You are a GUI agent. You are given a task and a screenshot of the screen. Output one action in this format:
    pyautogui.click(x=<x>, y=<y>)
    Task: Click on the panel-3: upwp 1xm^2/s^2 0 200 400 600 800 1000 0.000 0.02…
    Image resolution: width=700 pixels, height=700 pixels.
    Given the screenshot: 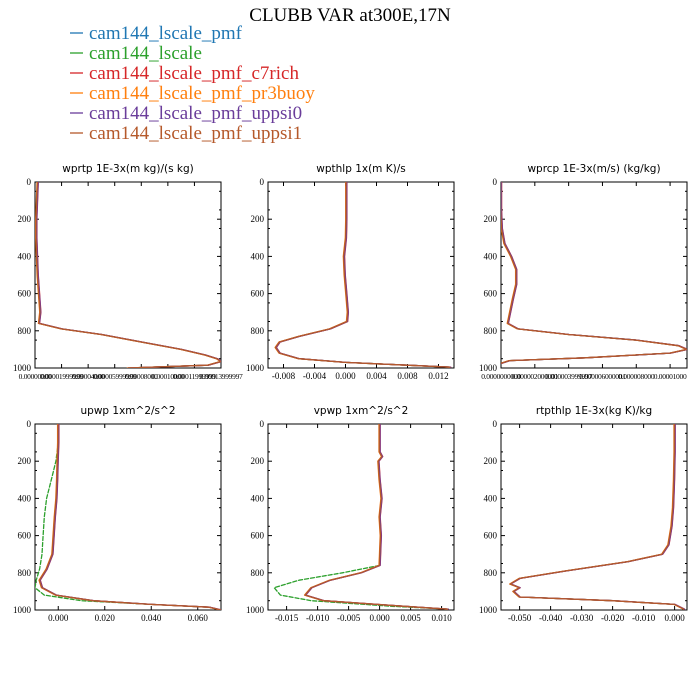 What is the action you would take?
    pyautogui.click(x=117, y=514)
    